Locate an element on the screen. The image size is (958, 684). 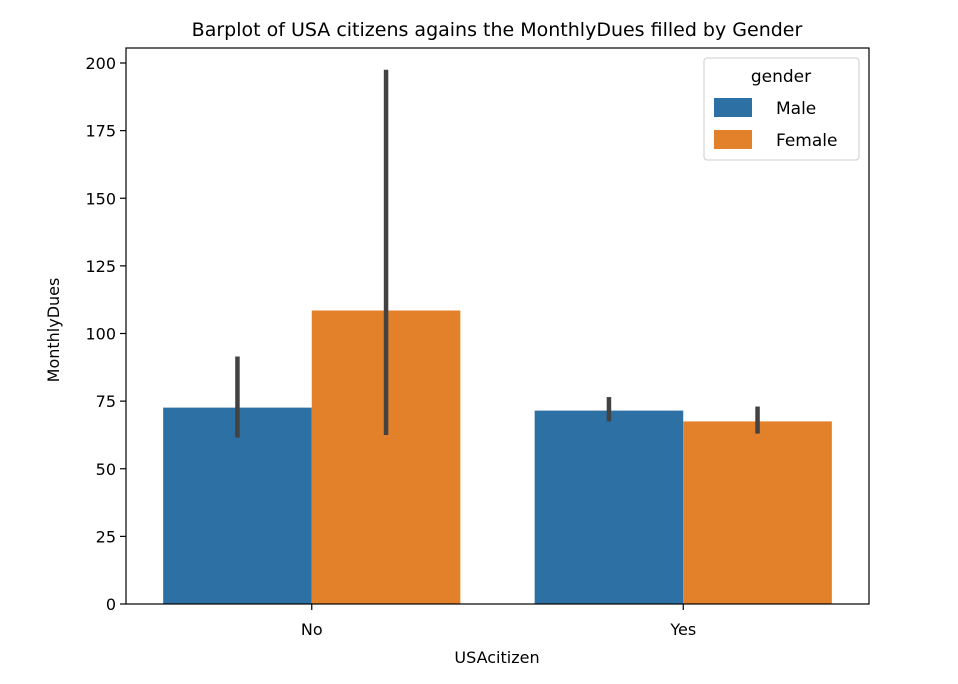
legend-title: gender is located at coordinates (781, 77).